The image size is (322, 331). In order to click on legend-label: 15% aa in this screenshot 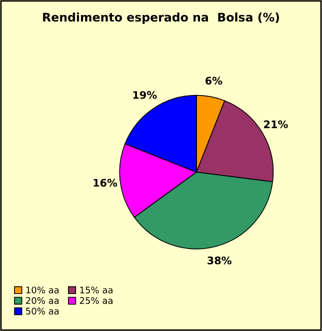, I will do `click(96, 290)`.